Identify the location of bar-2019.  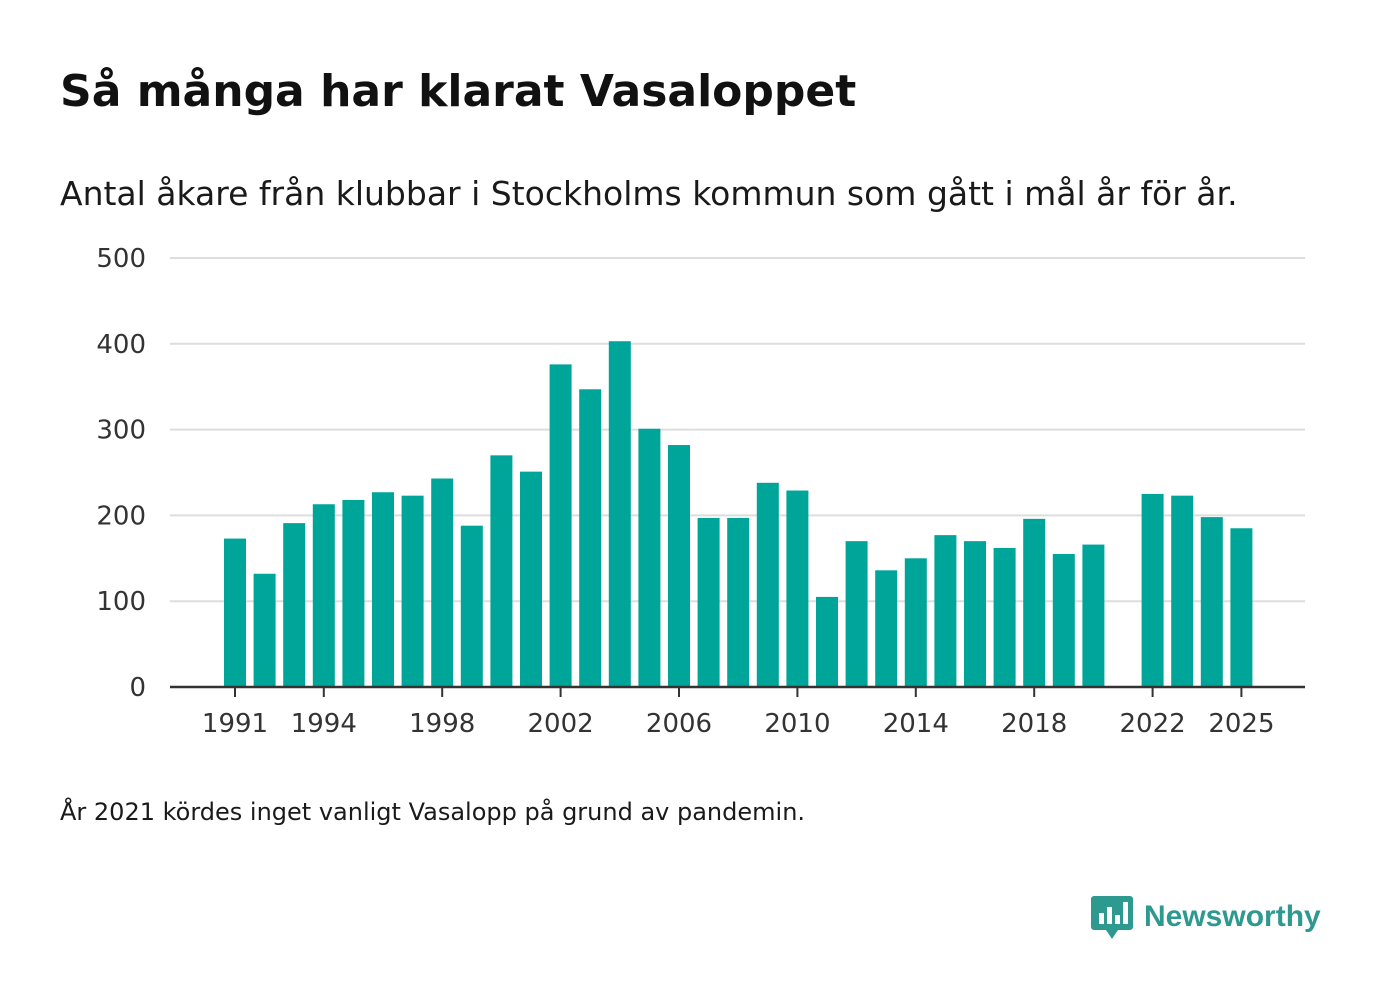
(1063, 620).